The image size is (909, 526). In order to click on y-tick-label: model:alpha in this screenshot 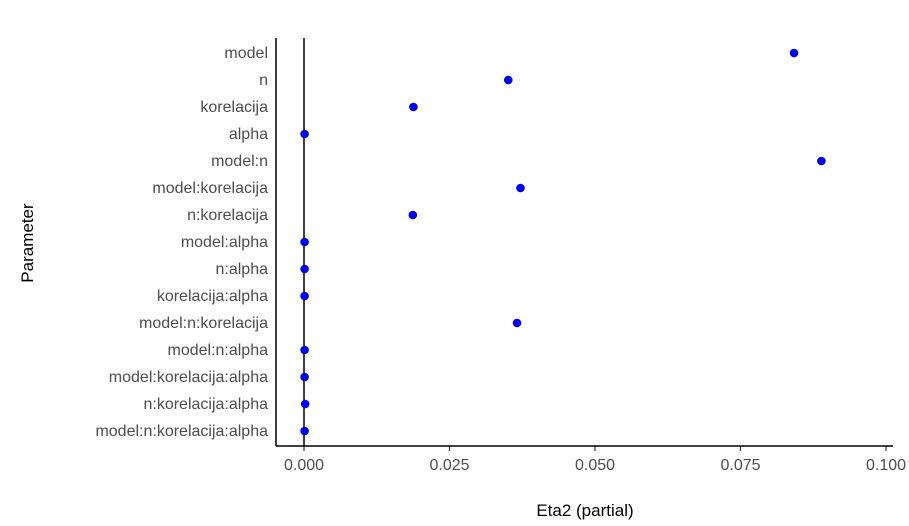, I will do `click(224, 242)`.